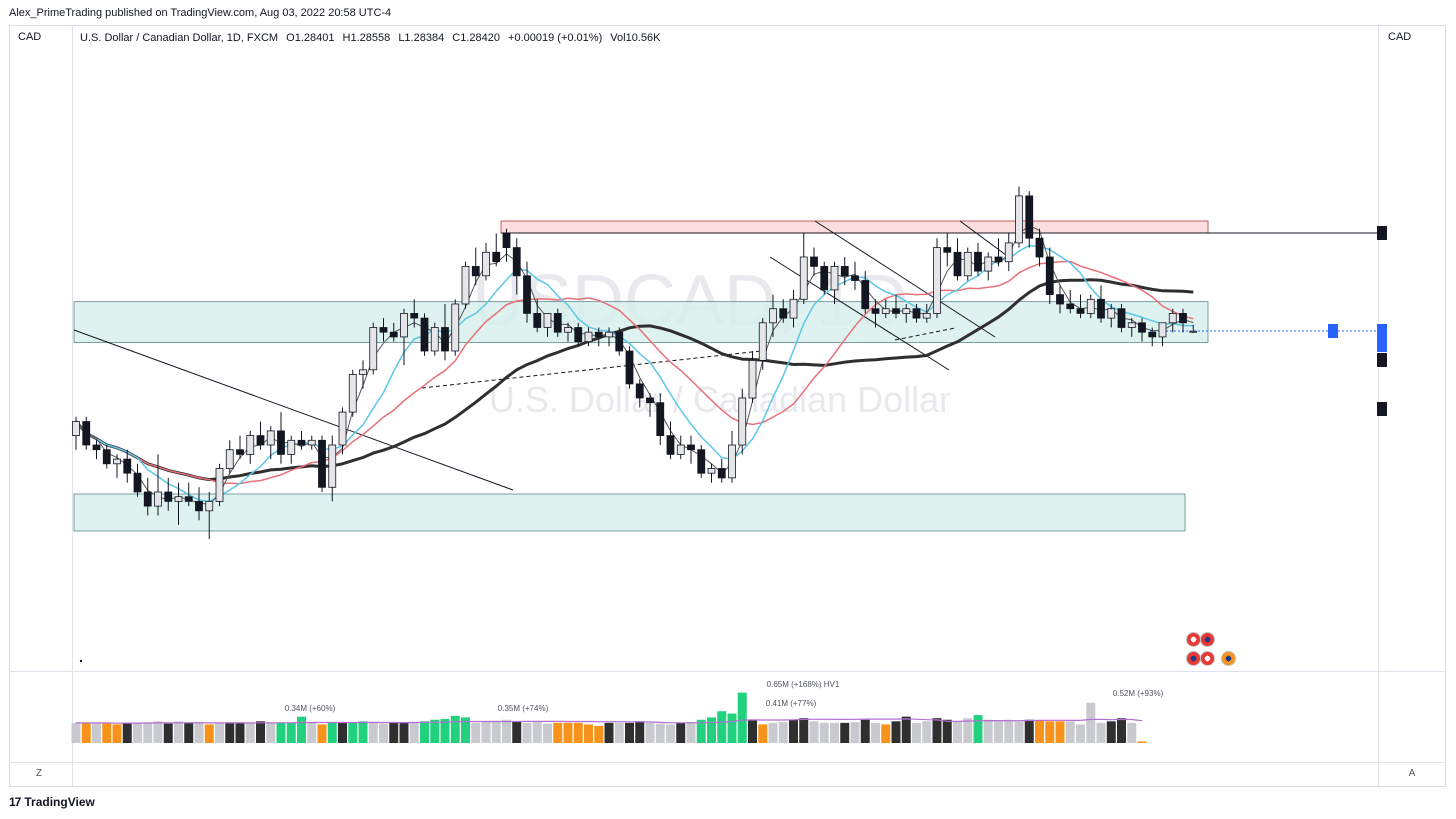 Image resolution: width=1456 pixels, height=819 pixels. I want to click on tradingview-logo-icon: 17, so click(15, 802).